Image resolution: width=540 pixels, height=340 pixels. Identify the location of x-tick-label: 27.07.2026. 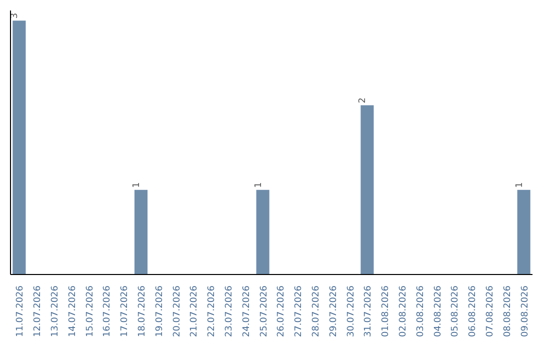
(299, 311).